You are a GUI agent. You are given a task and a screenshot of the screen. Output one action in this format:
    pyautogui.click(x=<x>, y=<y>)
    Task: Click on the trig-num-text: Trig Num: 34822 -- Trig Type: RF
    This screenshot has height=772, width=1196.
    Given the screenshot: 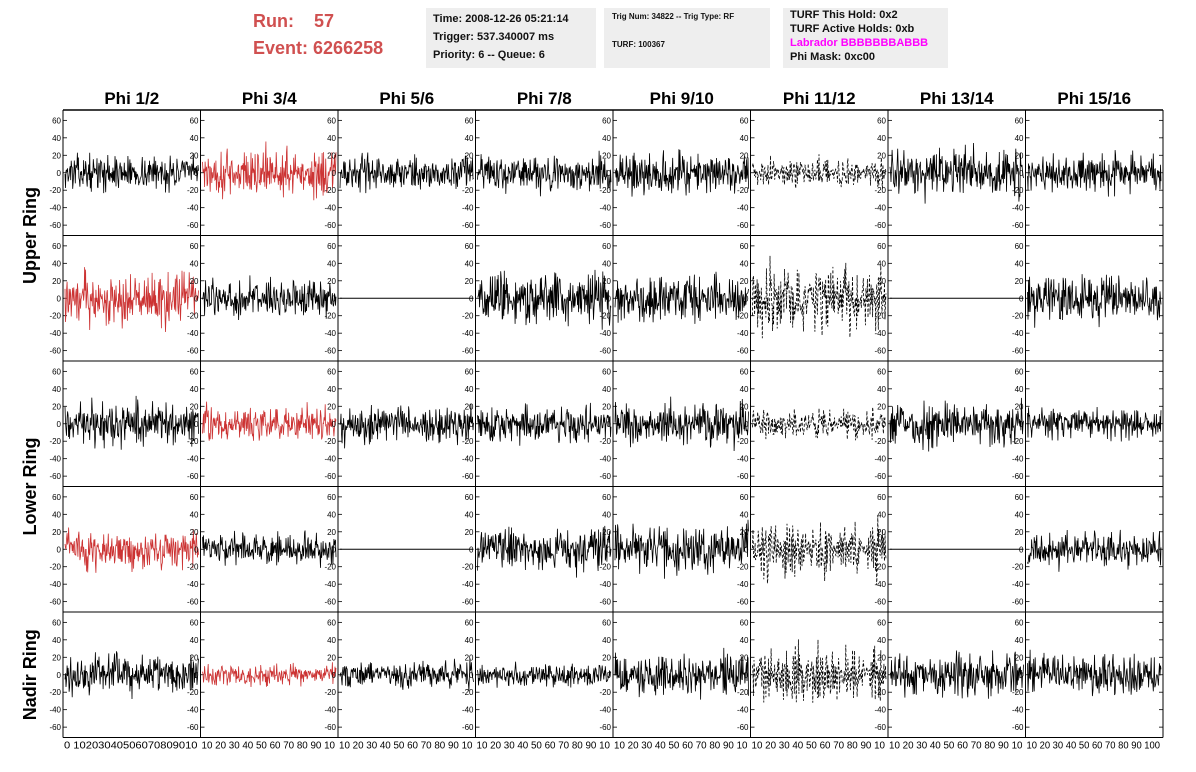 What is the action you would take?
    pyautogui.click(x=673, y=16)
    